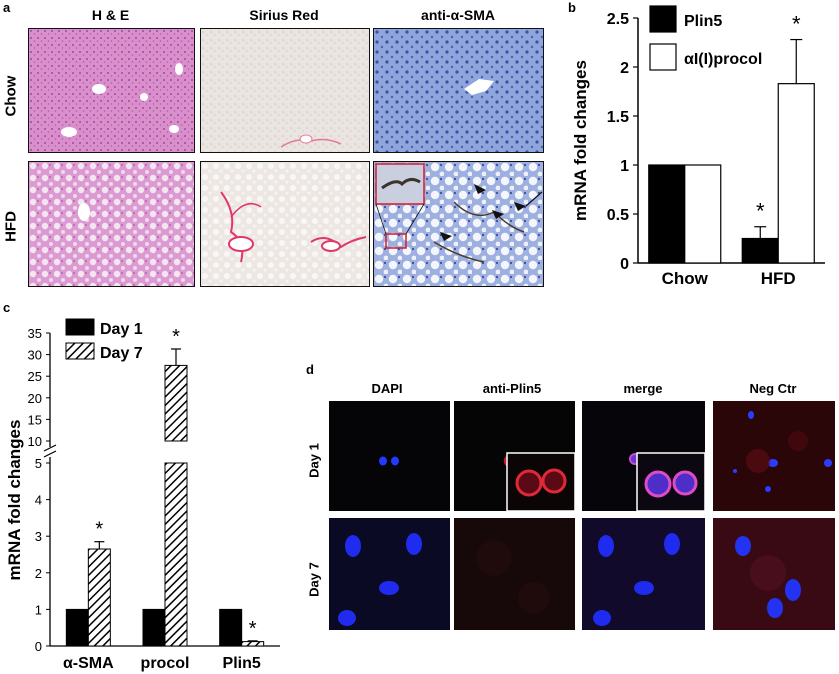 This screenshot has height=674, width=839. What do you see at coordinates (35, 398) in the screenshot?
I see `chart-c-y-tick-label: 20` at bounding box center [35, 398].